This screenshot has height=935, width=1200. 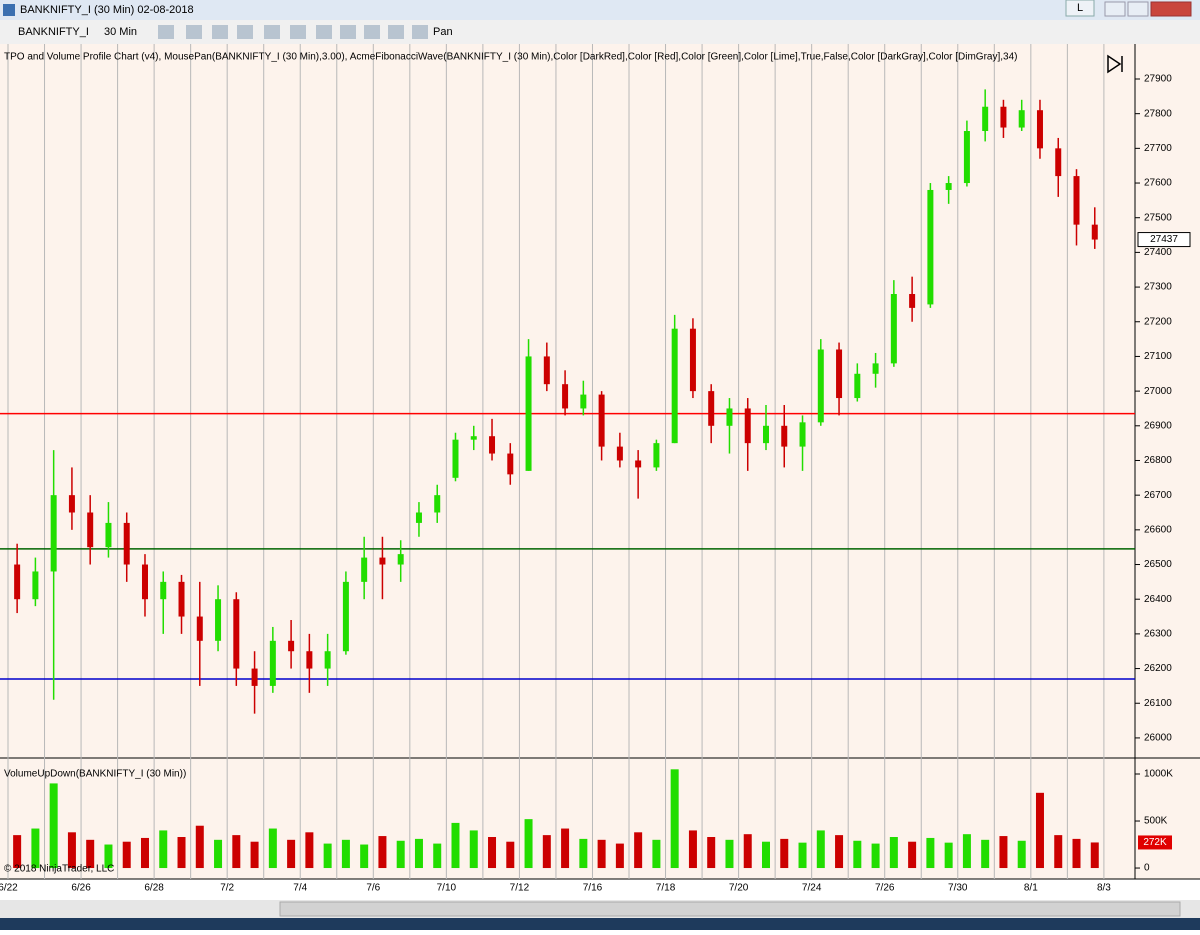 What do you see at coordinates (1115, 64) in the screenshot?
I see `scroll-end-button` at bounding box center [1115, 64].